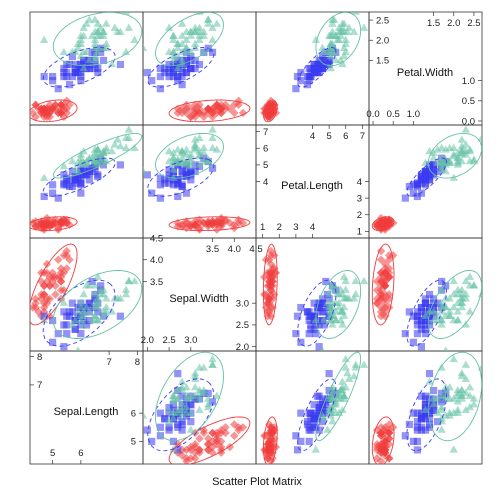 This screenshot has height=504, width=504. What do you see at coordinates (265, 149) in the screenshot?
I see `tick-label-hi-left-2-2: 6` at bounding box center [265, 149].